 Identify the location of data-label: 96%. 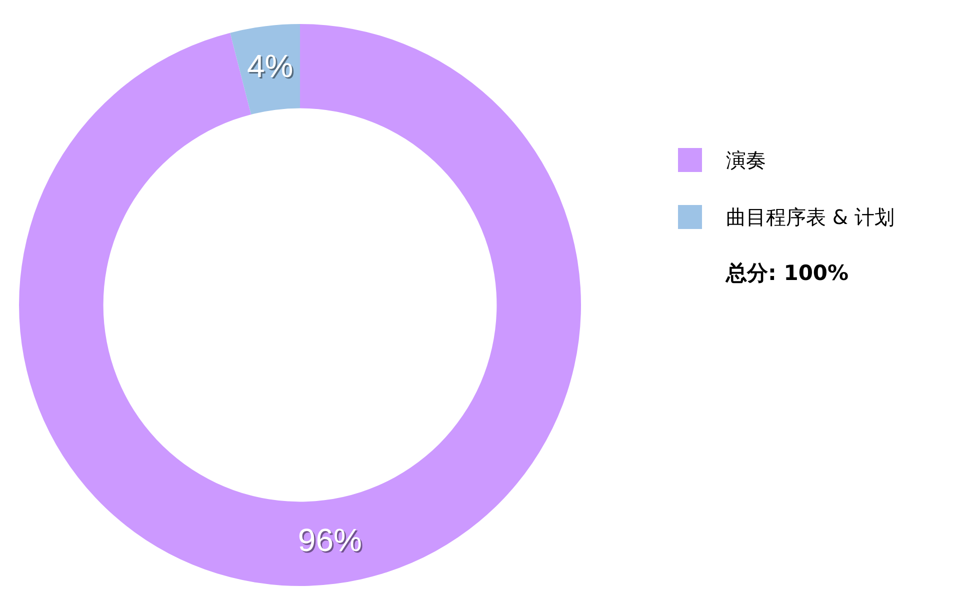
(331, 541).